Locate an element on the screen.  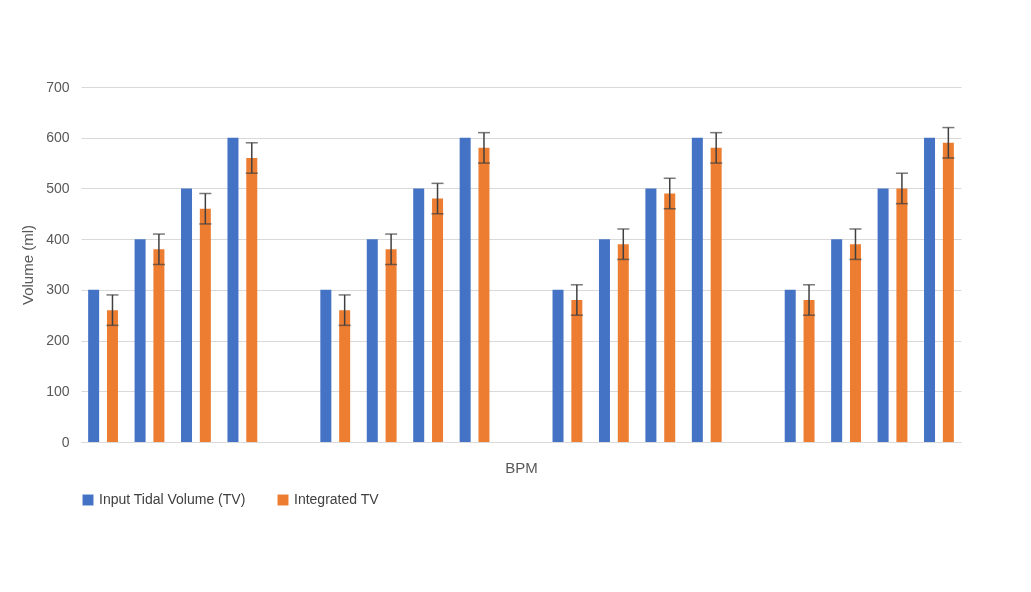
y-tick-label: 200 is located at coordinates (58, 340).